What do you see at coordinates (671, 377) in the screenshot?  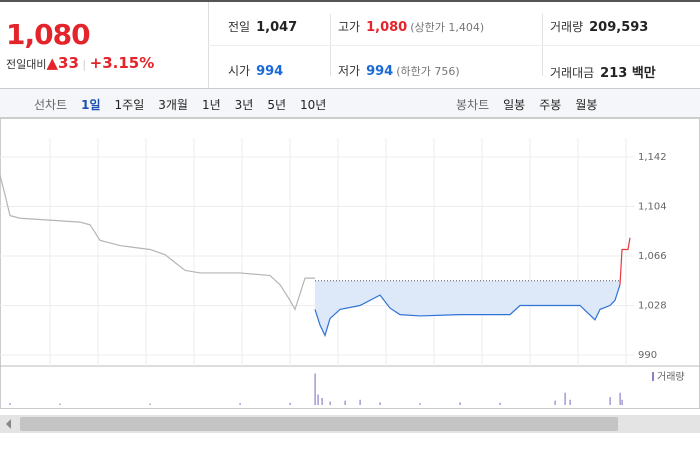 I see `legend-label: 거래량` at bounding box center [671, 377].